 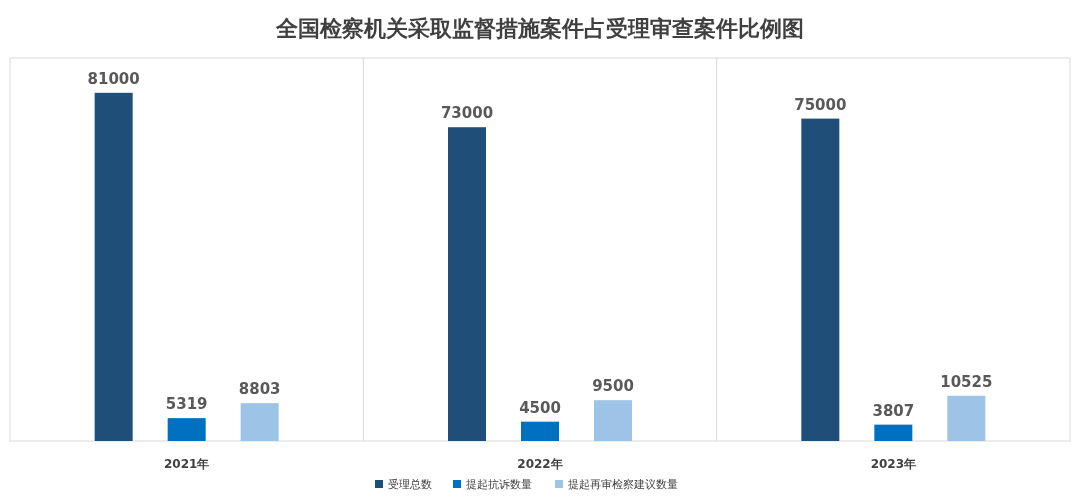 What do you see at coordinates (186, 464) in the screenshot?
I see `x-tick-label: 2021年` at bounding box center [186, 464].